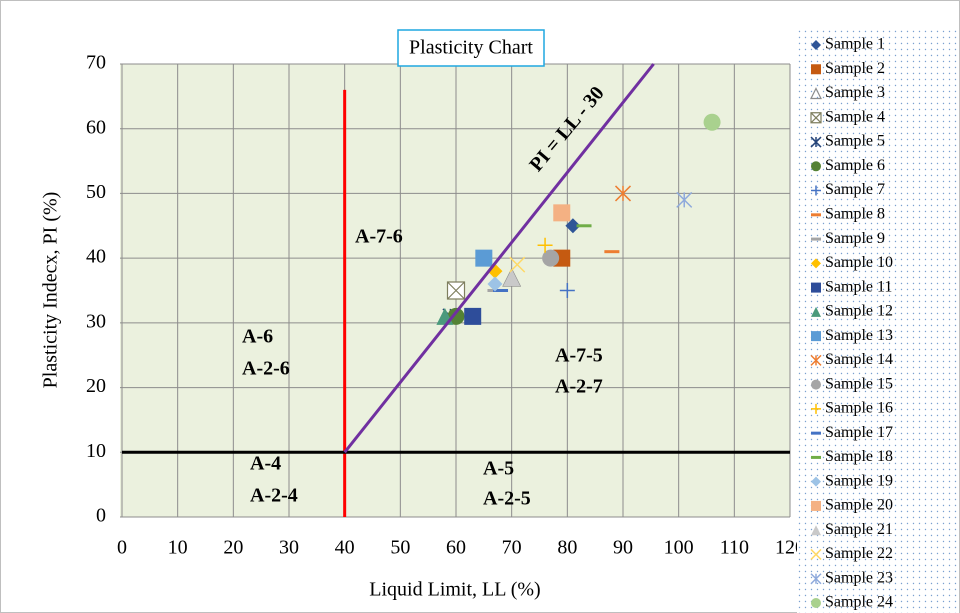  I want to click on x-tick-label: 80, so click(567, 548).